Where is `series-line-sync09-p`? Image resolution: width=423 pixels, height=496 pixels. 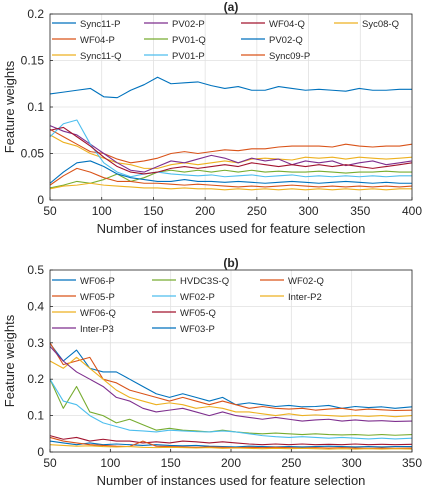 series-line-sync09-p is located at coordinates (231, 177).